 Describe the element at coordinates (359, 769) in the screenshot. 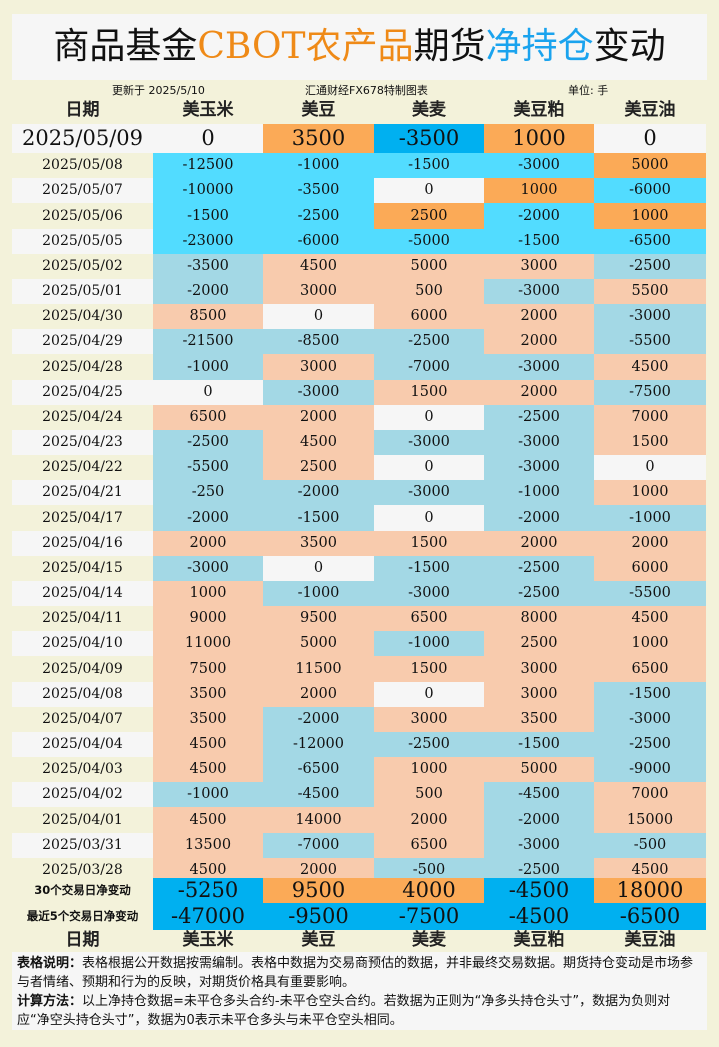

I see `table-row: 2025/04/03 4500 -6500 1000 5000 -9000` at that location.